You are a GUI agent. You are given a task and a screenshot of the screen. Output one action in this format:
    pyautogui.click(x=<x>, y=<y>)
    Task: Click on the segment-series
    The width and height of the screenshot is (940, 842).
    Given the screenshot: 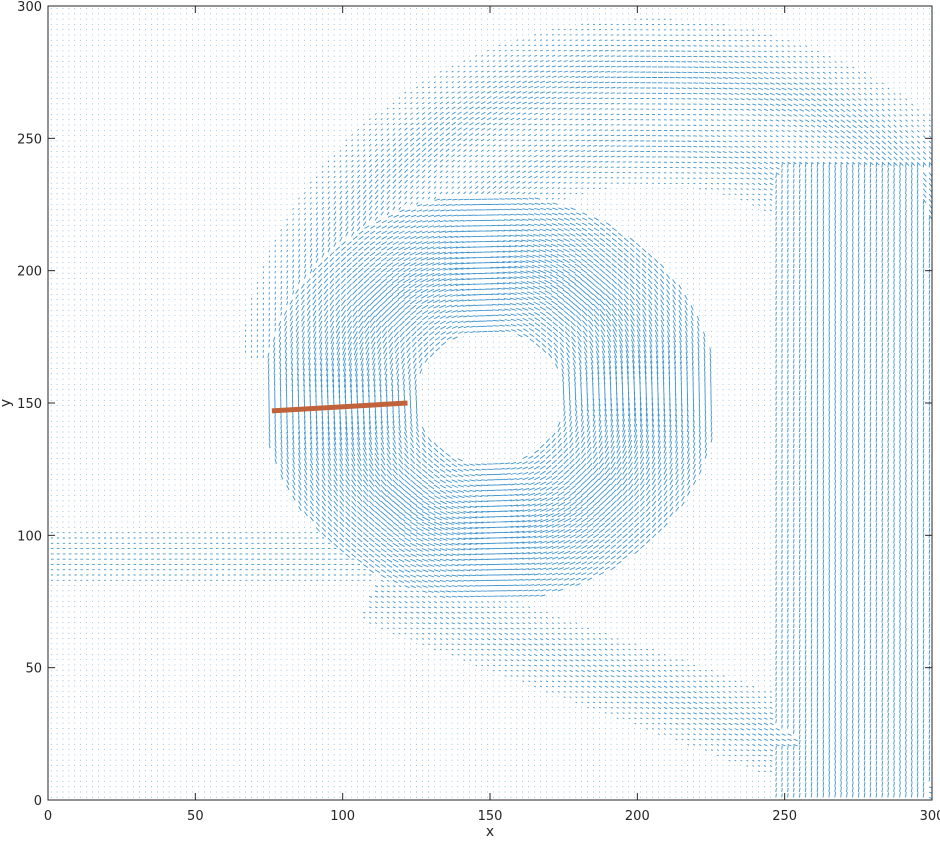 What is the action you would take?
    pyautogui.click(x=339, y=407)
    